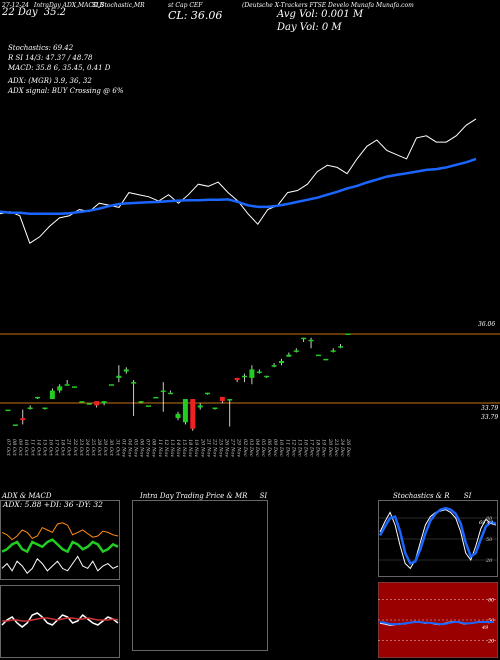 The height and width of the screenshot is (660, 500). Describe the element at coordinates (299, 448) in the screenshot. I see `date-tick-label: 13 Dec` at that location.